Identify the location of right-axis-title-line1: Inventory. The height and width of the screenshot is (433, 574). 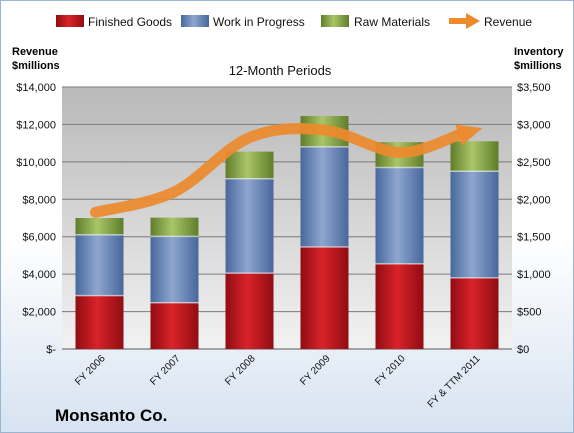
(539, 52).